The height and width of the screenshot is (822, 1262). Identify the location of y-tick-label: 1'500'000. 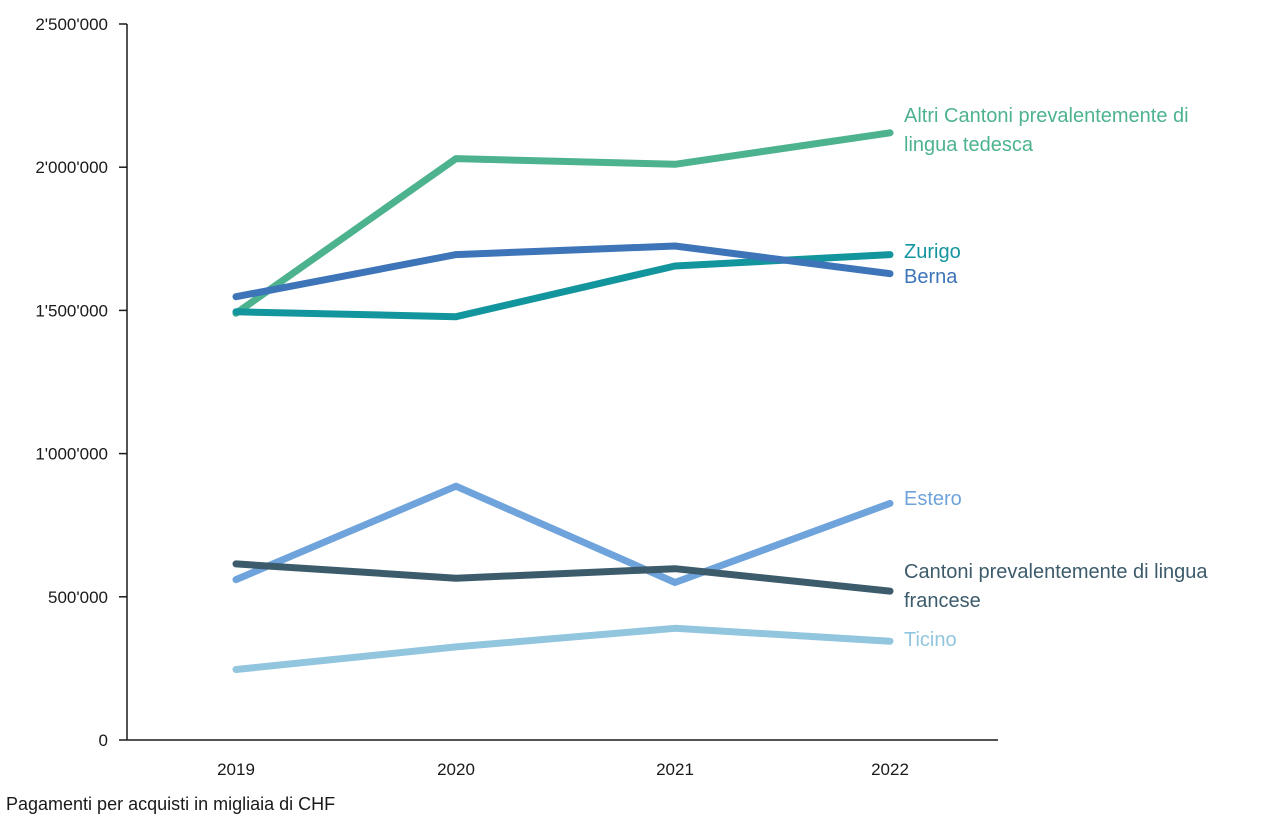
(71, 310).